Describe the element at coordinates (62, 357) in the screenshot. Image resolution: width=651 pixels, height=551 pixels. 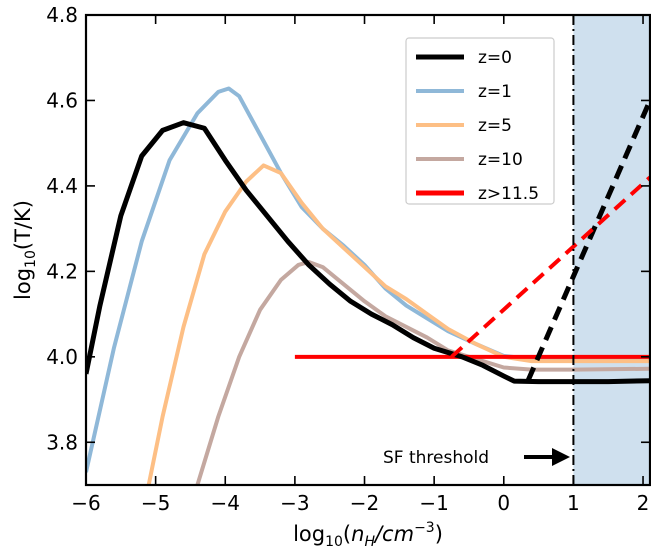
I see `y-tick-label: 4.0` at that location.